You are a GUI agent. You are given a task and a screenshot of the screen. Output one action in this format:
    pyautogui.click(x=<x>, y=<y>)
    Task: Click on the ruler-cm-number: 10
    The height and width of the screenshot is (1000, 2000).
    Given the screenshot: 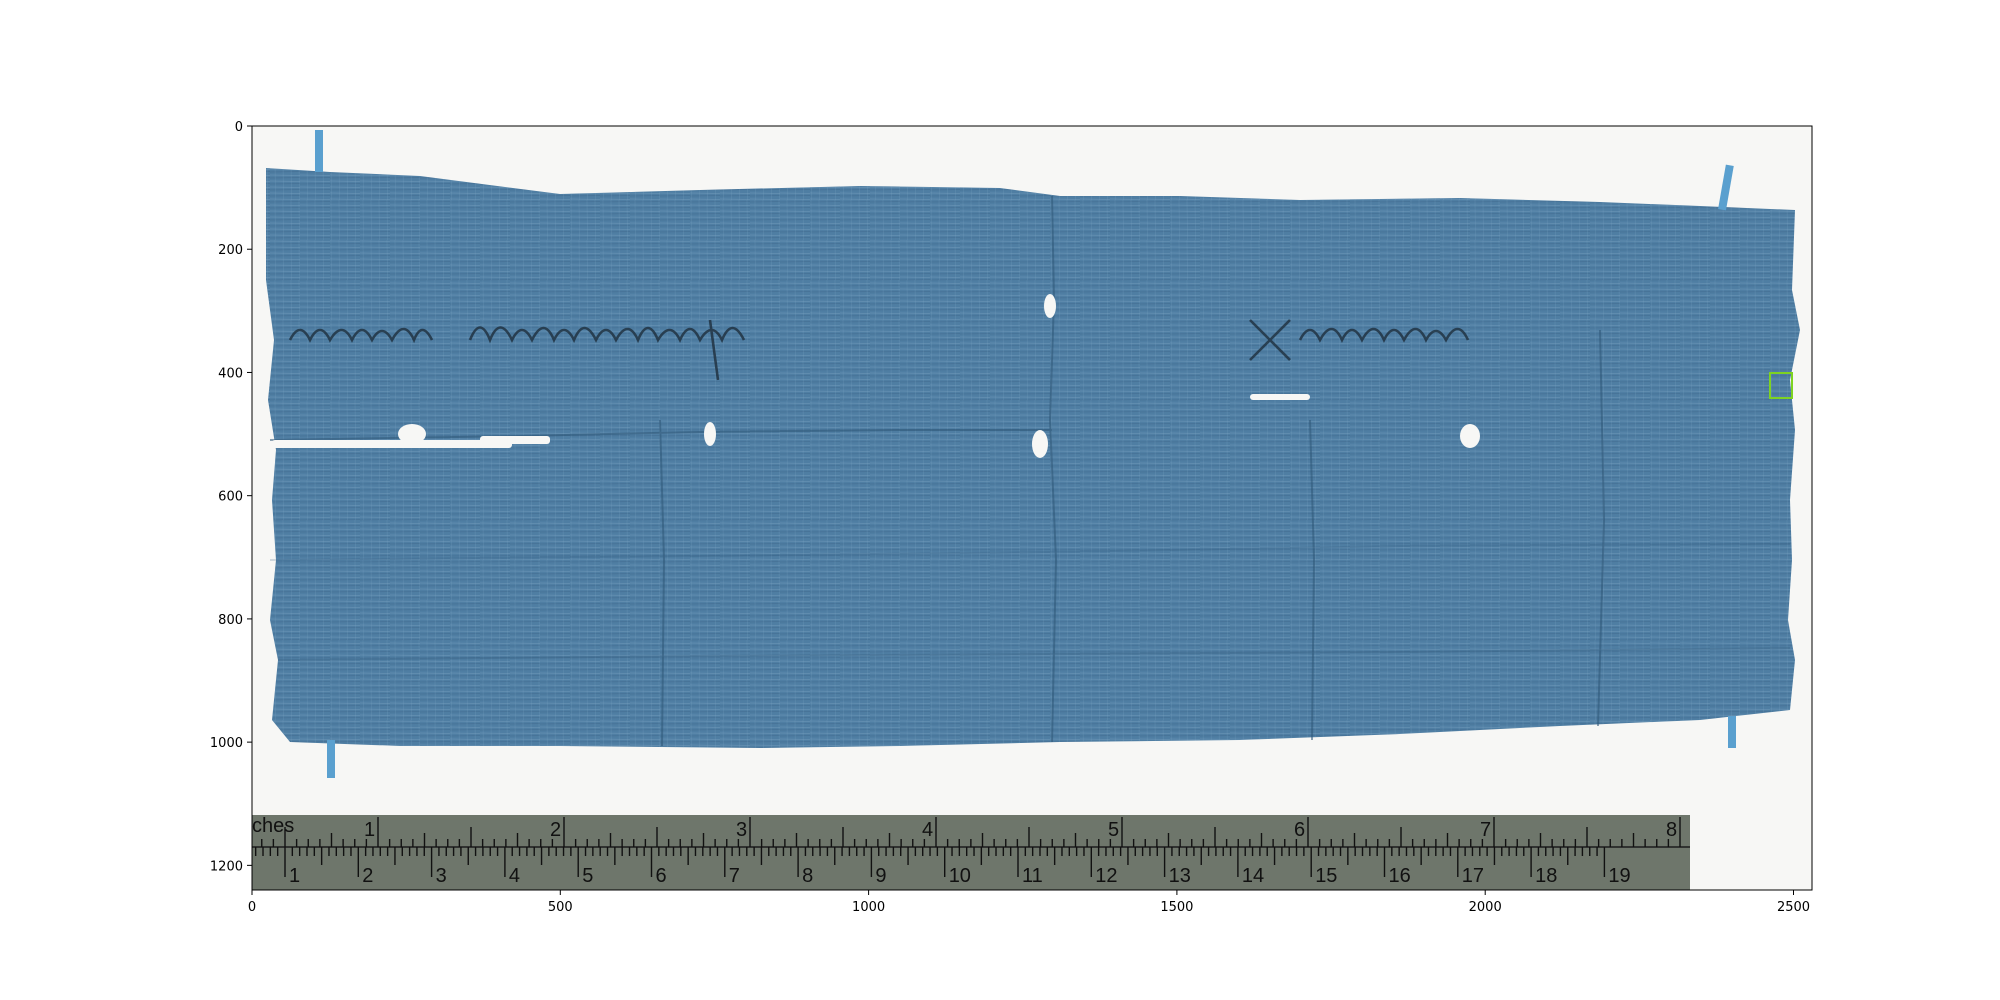 What is the action you would take?
    pyautogui.click(x=960, y=876)
    